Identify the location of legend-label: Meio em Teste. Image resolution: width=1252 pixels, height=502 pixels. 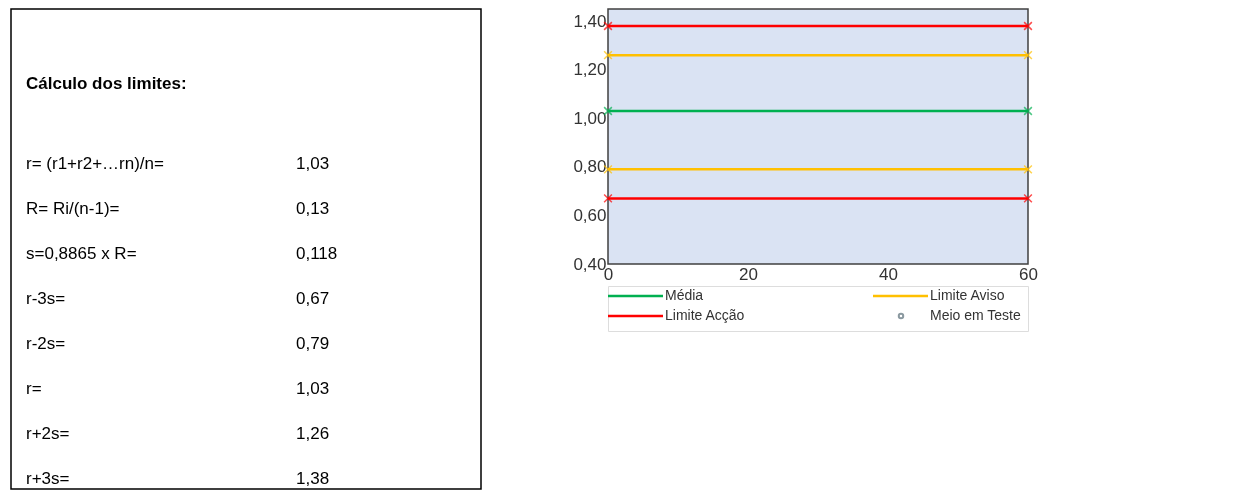
(975, 315).